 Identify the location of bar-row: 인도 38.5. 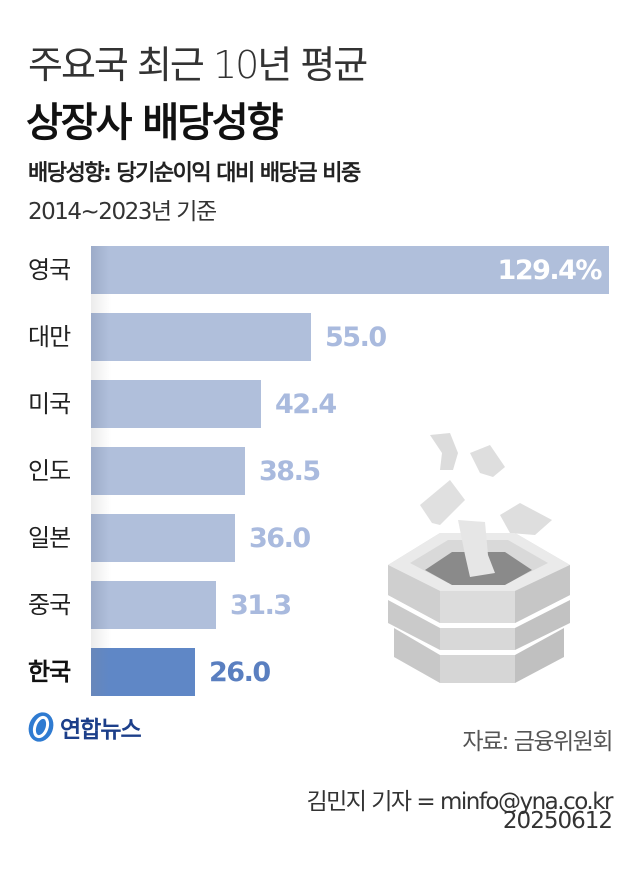
(320, 471).